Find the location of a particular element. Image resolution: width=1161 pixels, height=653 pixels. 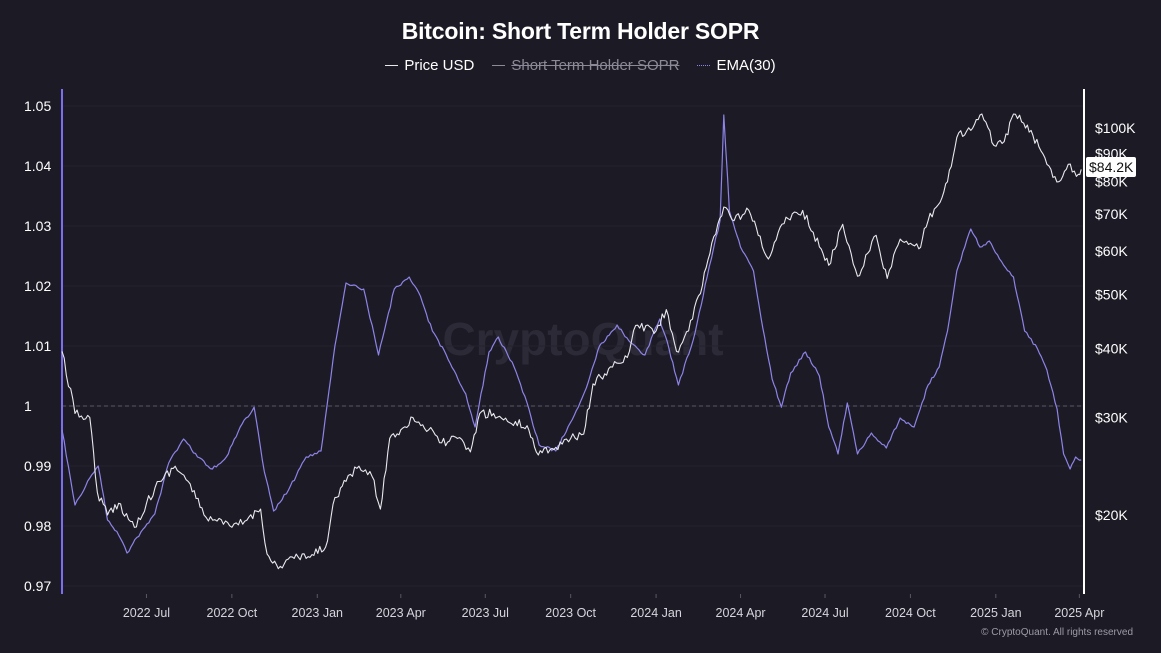

right-tick-label: $70K is located at coordinates (1111, 214).